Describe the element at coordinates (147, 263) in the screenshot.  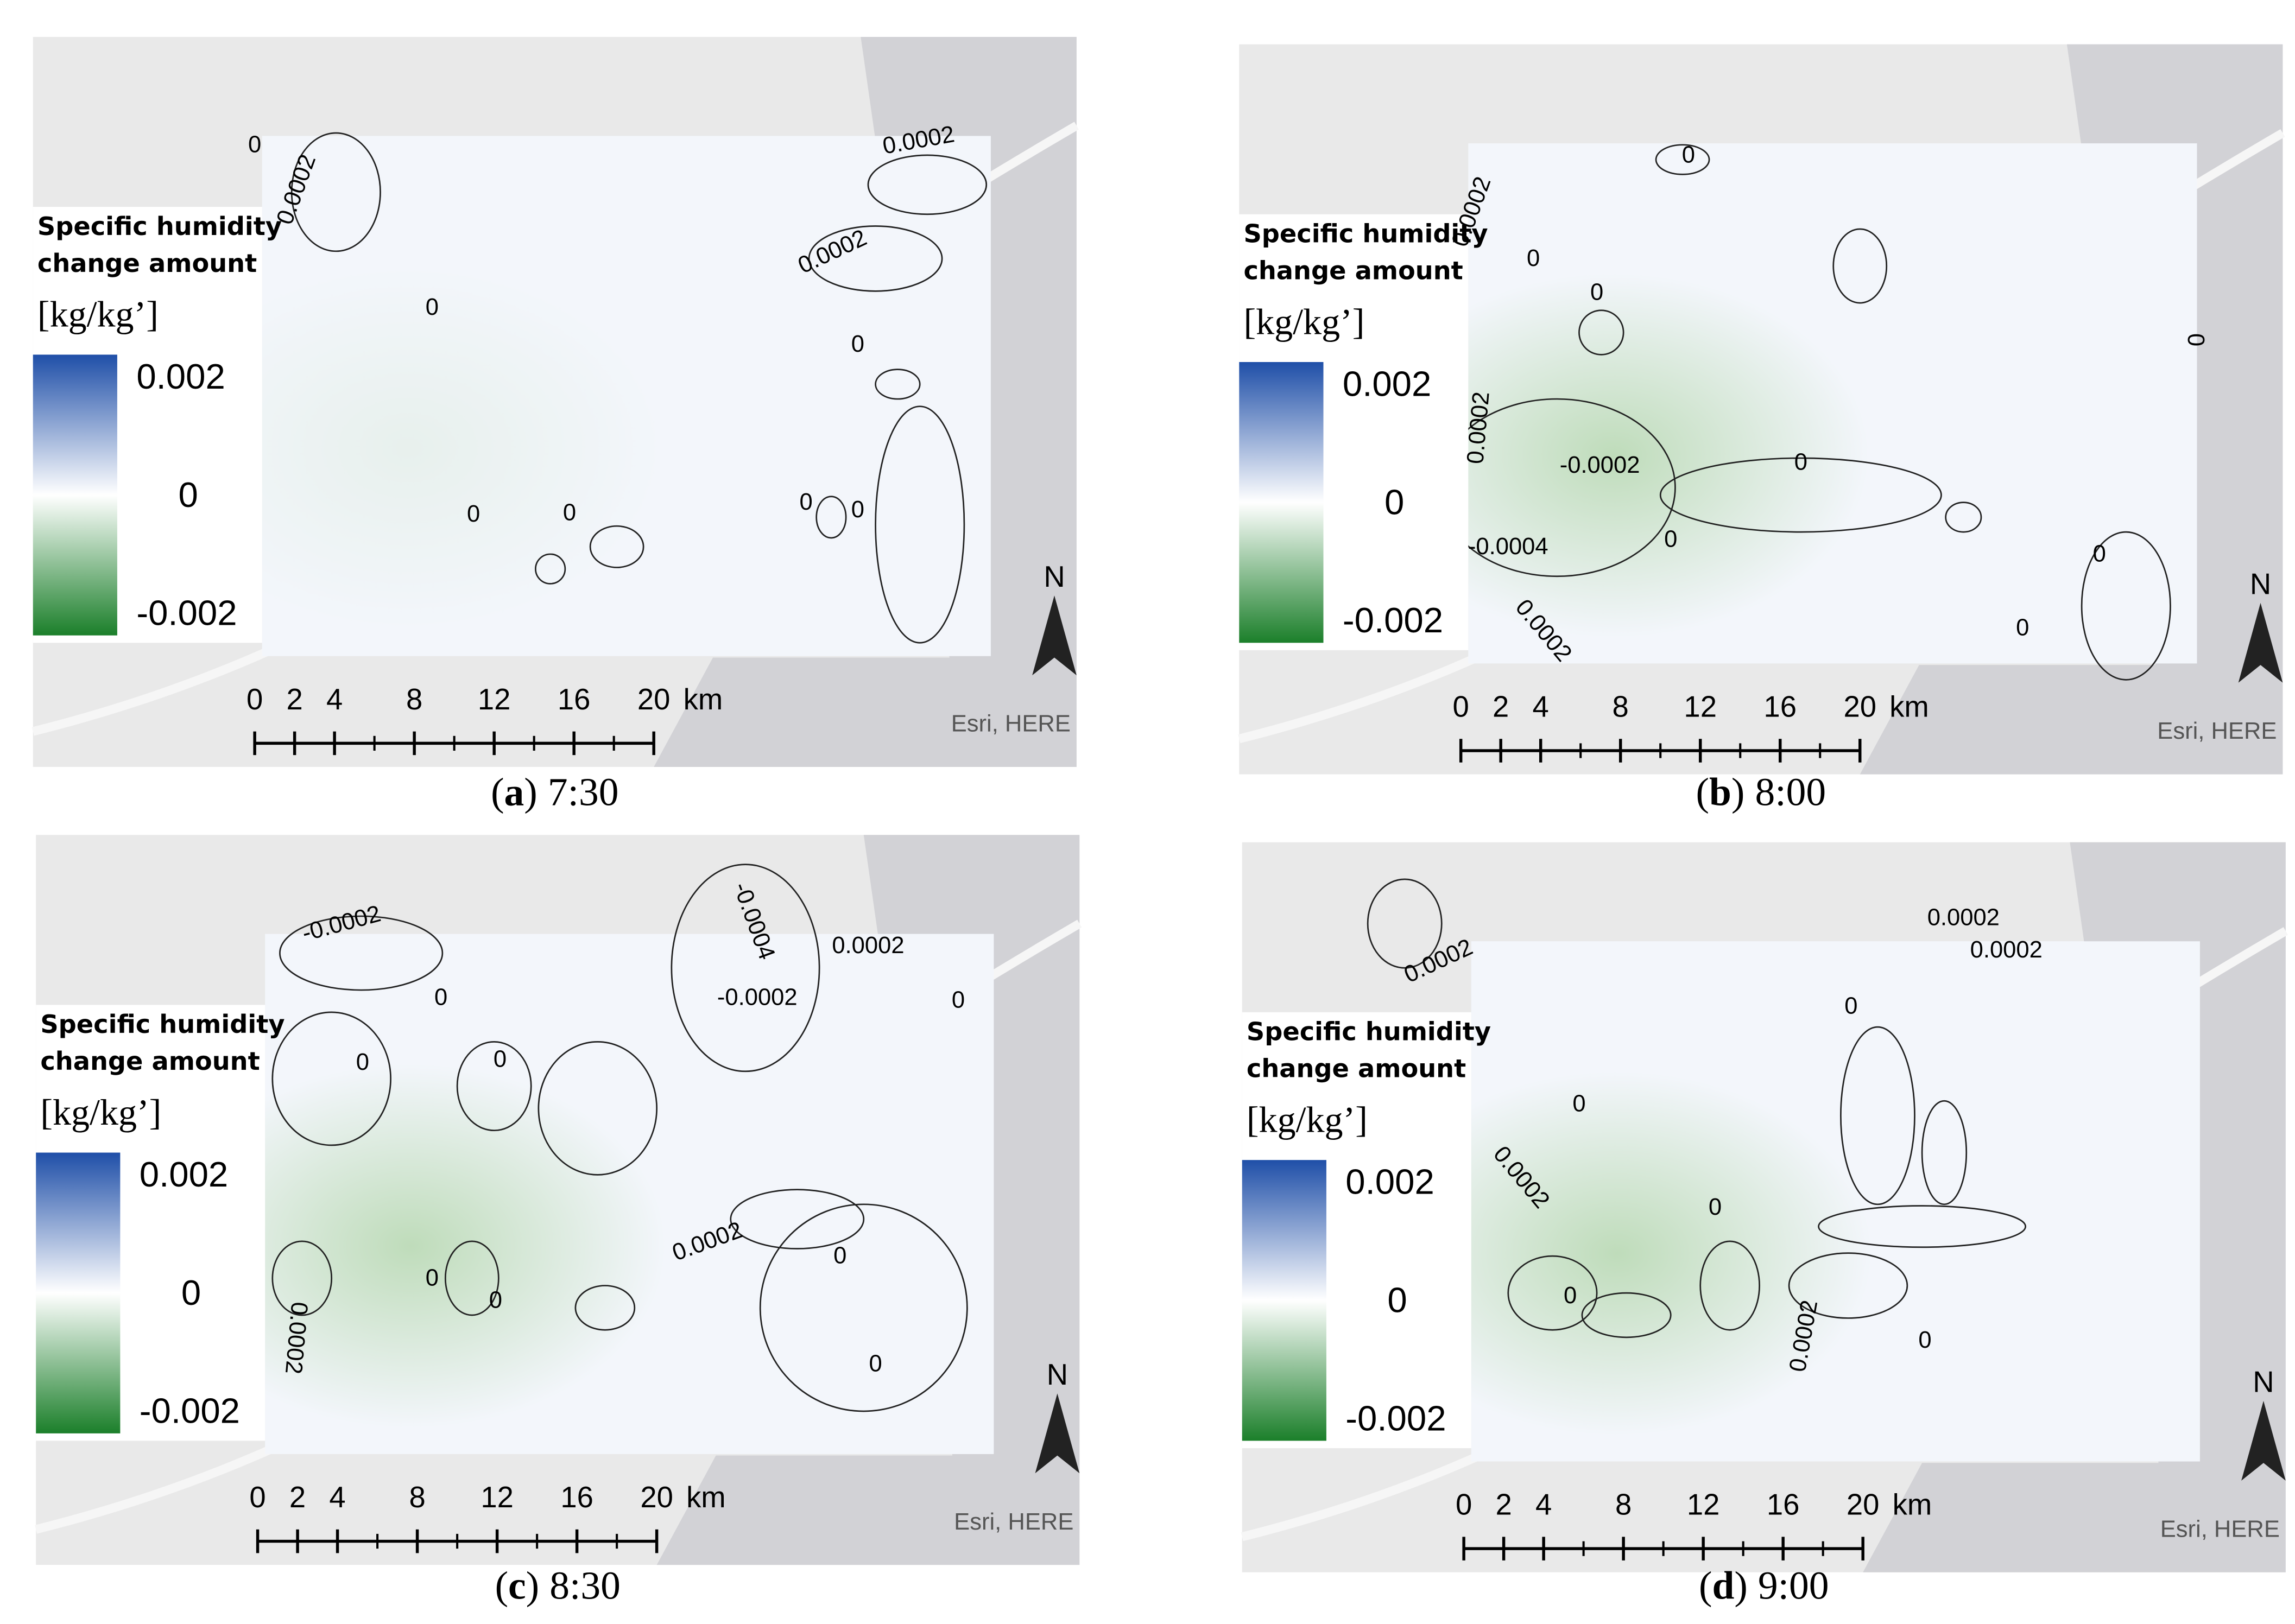
I see `legend-title: change amount` at that location.